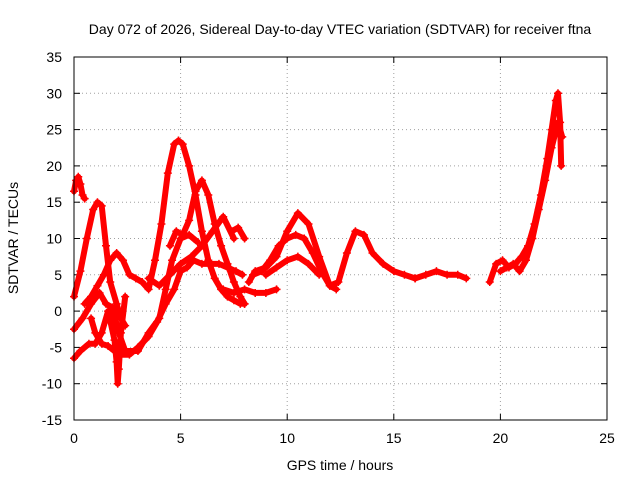 The image size is (640, 480). What do you see at coordinates (54, 57) in the screenshot?
I see `y-tick-label: 35` at bounding box center [54, 57].